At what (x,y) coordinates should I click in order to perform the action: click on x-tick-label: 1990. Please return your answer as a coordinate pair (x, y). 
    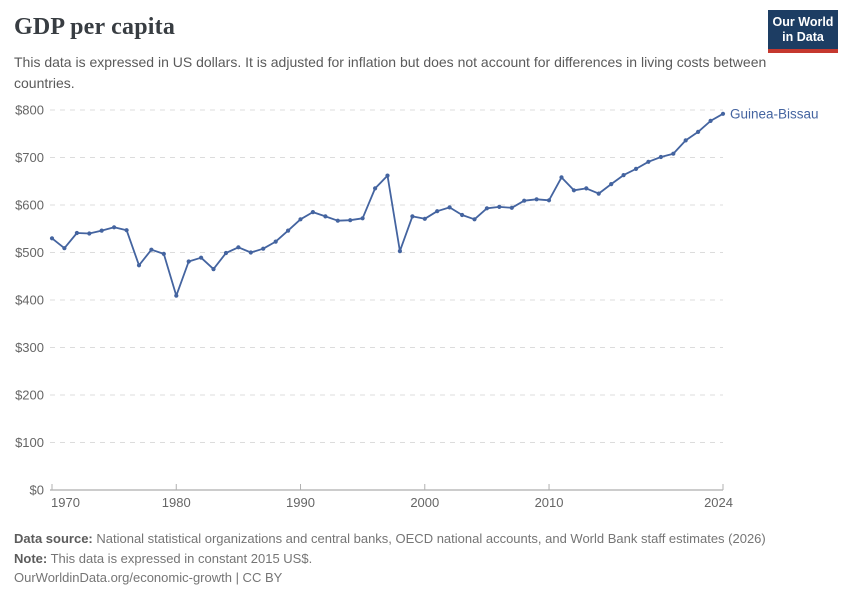
    Looking at the image, I should click on (300, 502).